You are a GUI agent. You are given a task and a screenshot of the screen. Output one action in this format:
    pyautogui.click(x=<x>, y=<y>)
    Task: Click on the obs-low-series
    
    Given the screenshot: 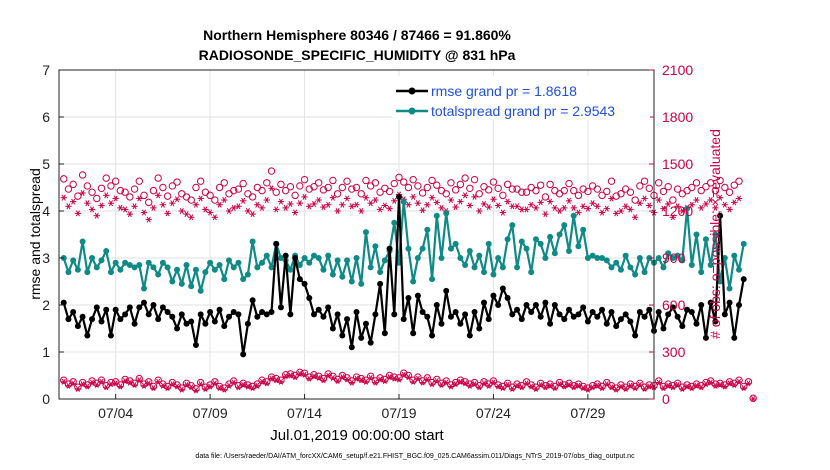 What is the action you would take?
    pyautogui.click(x=408, y=385)
    